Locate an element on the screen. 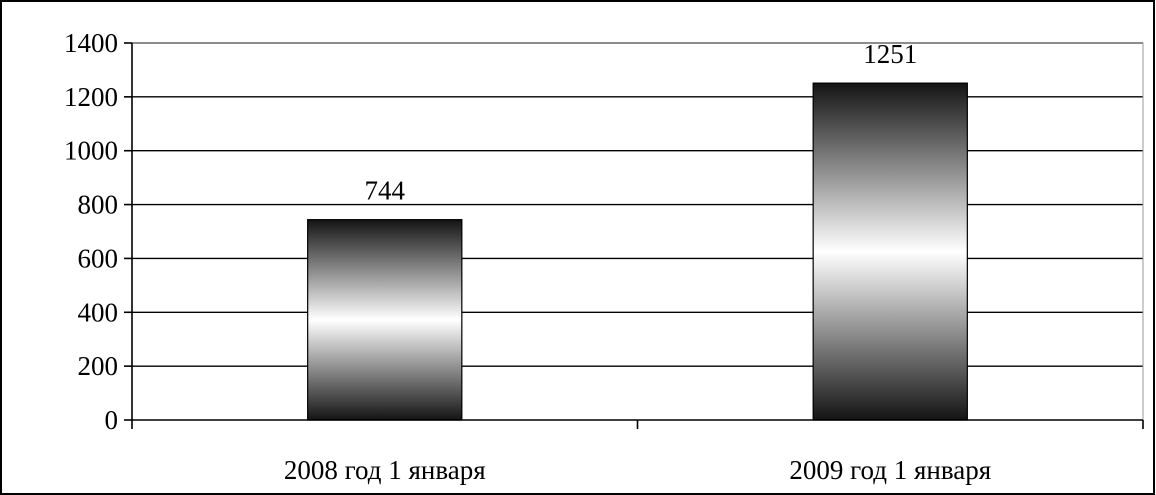 This screenshot has width=1156, height=495. y-tick-label: 200 is located at coordinates (98, 366).